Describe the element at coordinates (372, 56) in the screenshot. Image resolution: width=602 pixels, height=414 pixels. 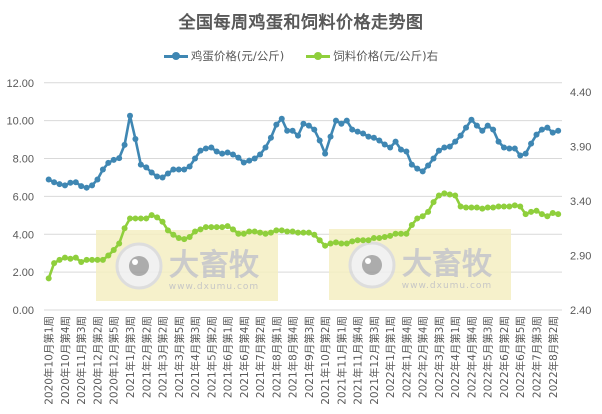
I see `legend-item-feed: 饲料价格(元/公斤)右` at that location.